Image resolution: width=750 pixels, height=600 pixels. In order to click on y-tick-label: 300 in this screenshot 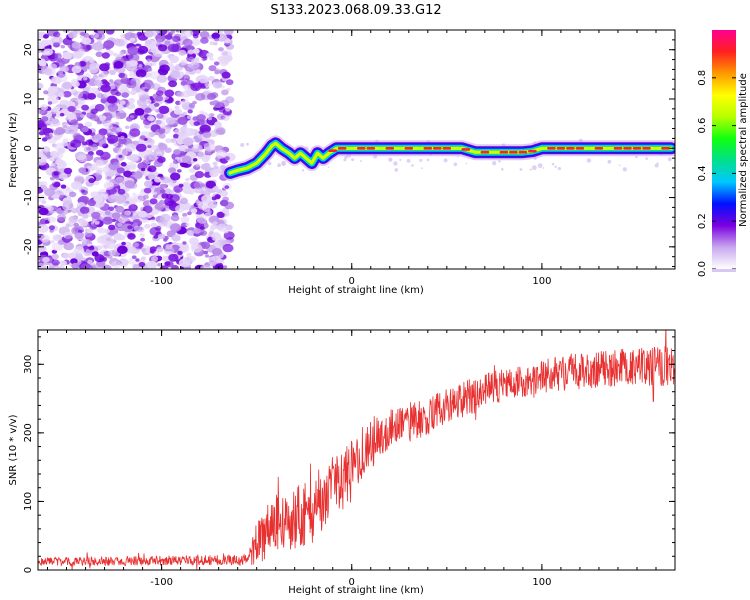, I will do `click(28, 364)`.